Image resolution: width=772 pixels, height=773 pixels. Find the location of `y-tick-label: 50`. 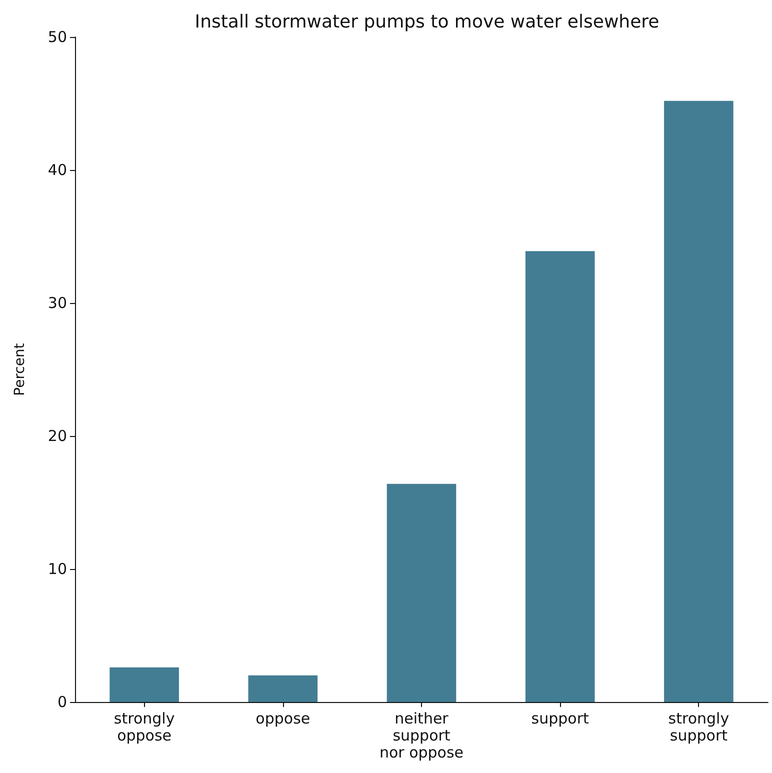

y-tick-label: 50 is located at coordinates (57, 37).